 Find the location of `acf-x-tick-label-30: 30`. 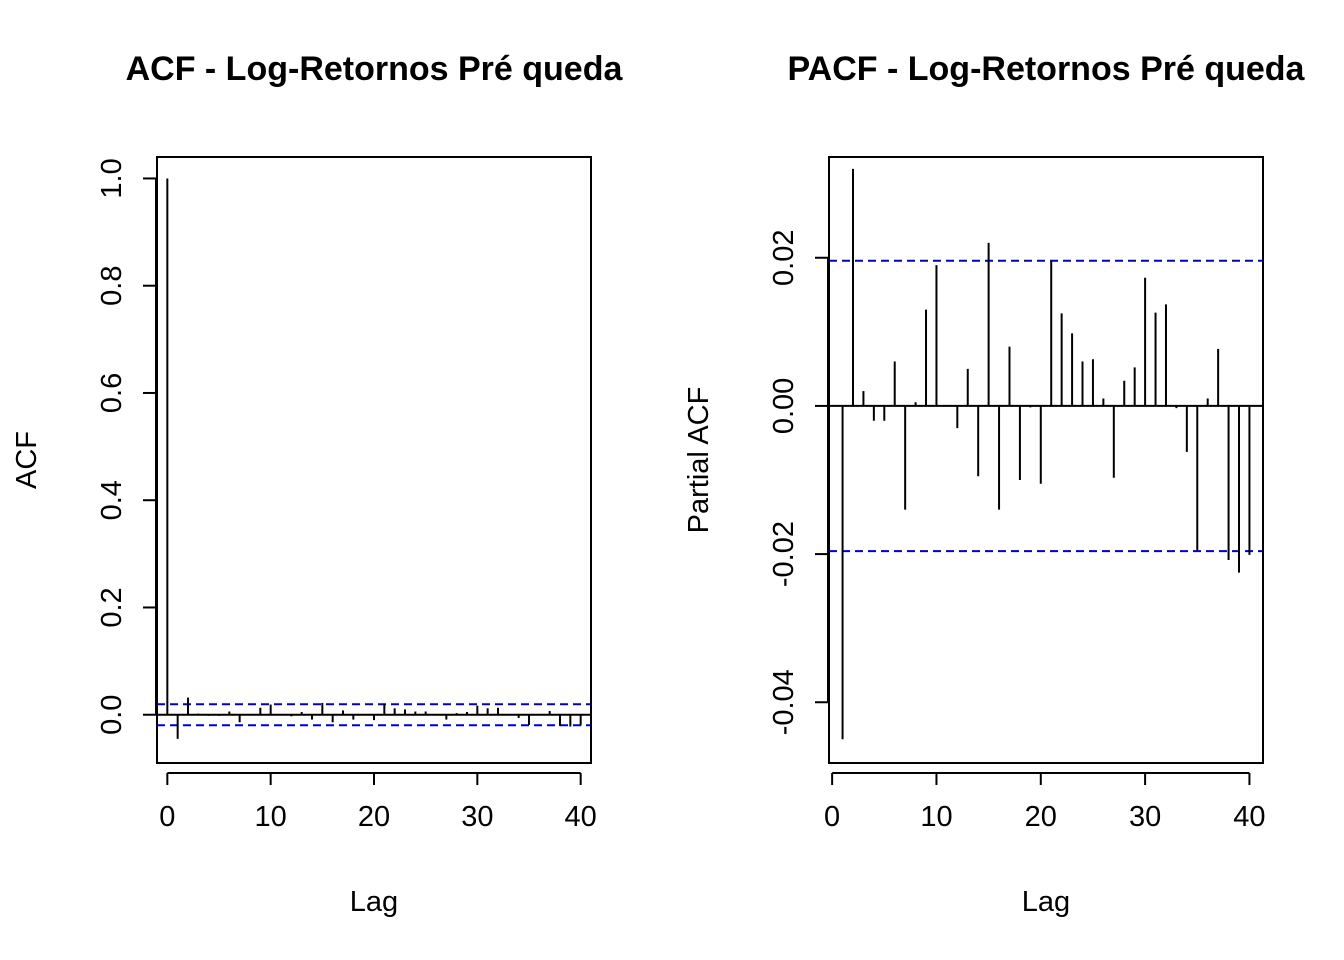

acf-x-tick-label-30: 30 is located at coordinates (477, 817).